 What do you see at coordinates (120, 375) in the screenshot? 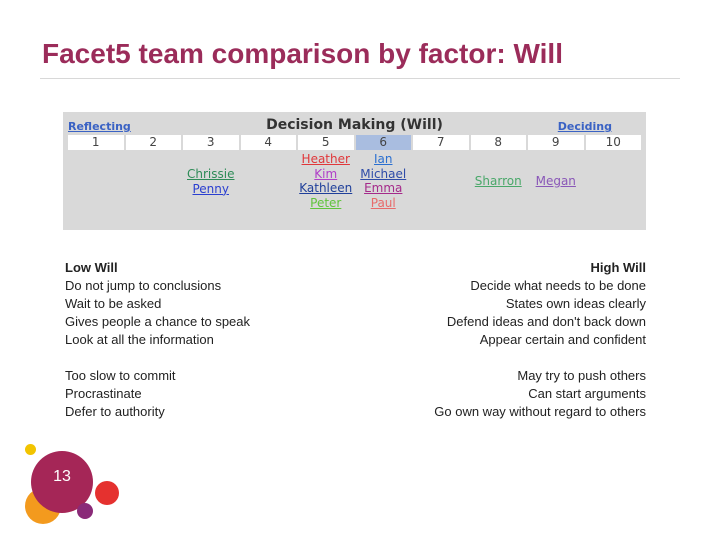
I see `low-will-risk: Too slow to commit` at bounding box center [120, 375].